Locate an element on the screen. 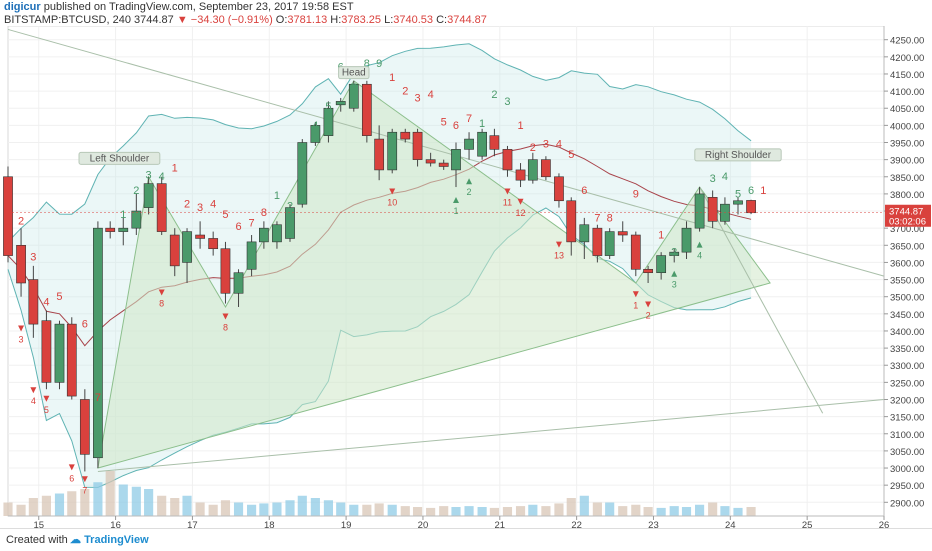  support-trendline is located at coordinates (491, 435).